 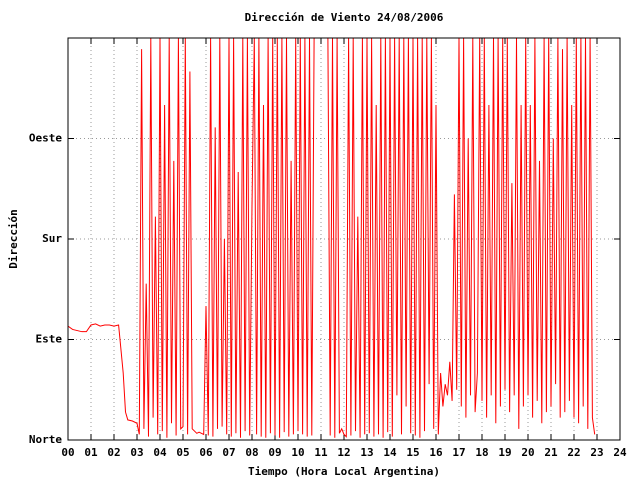 I want to click on x-tick-label: 21, so click(x=551, y=452).